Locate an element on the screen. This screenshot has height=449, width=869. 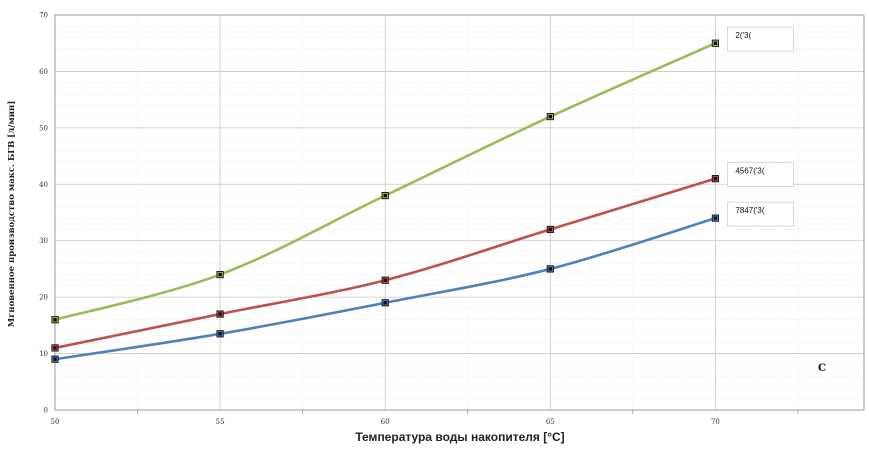
x-tick-label: 60 is located at coordinates (385, 422).